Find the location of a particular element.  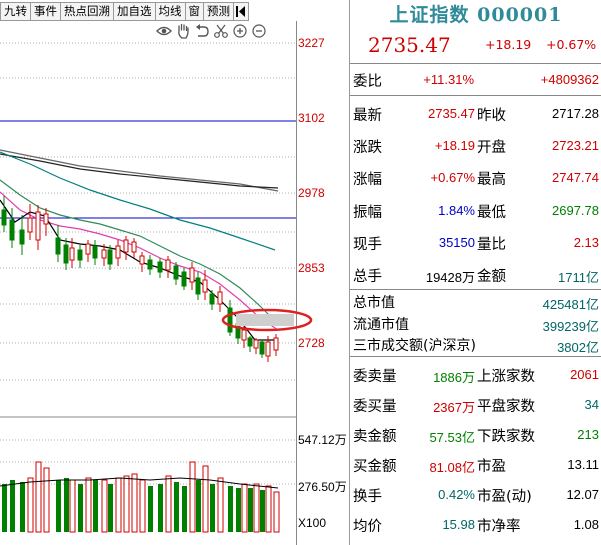

weibi-diff: +4809362 is located at coordinates (569, 79).